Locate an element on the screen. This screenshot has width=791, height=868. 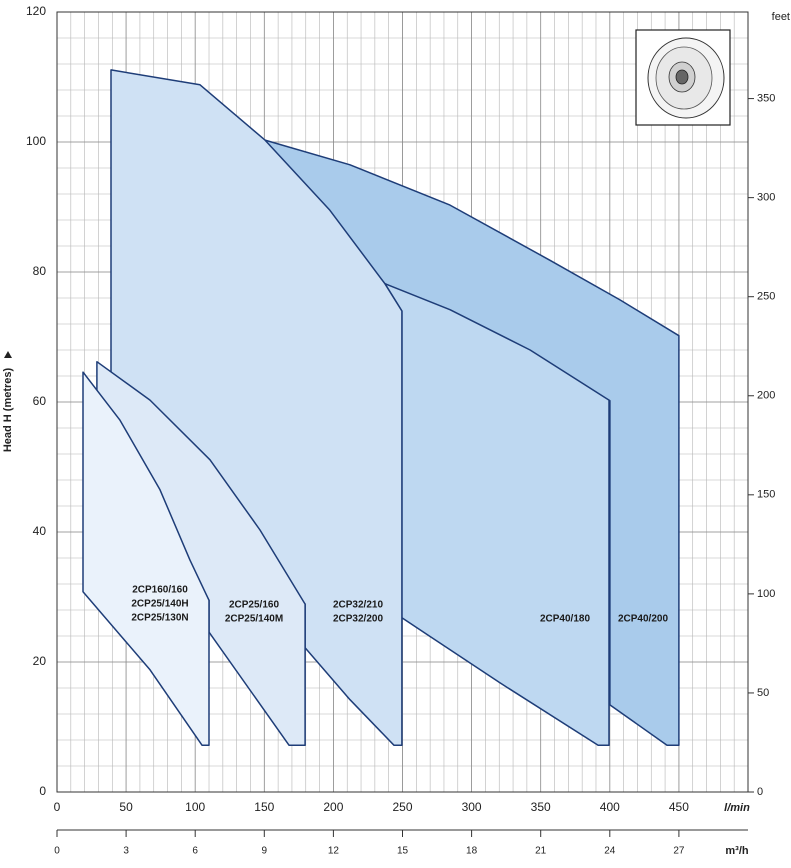
x-tick-label: 100 is located at coordinates (195, 807).